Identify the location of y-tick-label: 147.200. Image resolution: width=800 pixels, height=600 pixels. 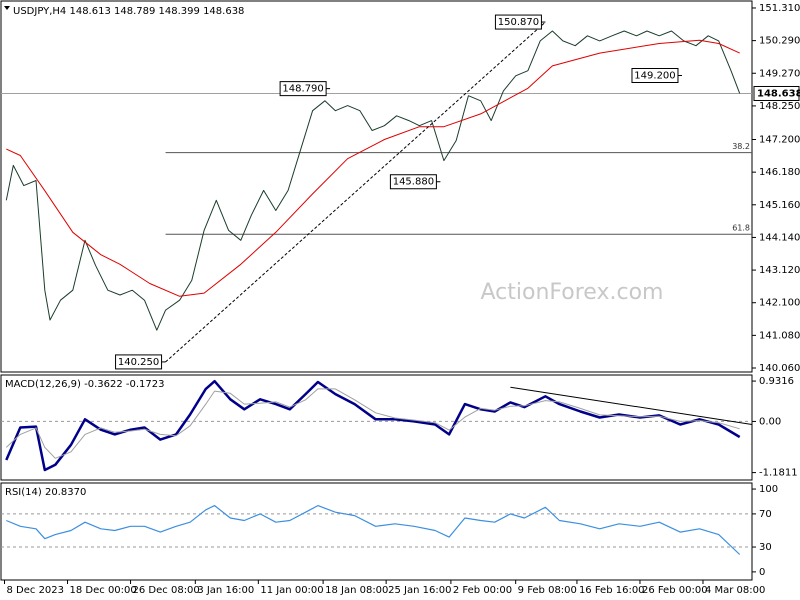
(779, 140).